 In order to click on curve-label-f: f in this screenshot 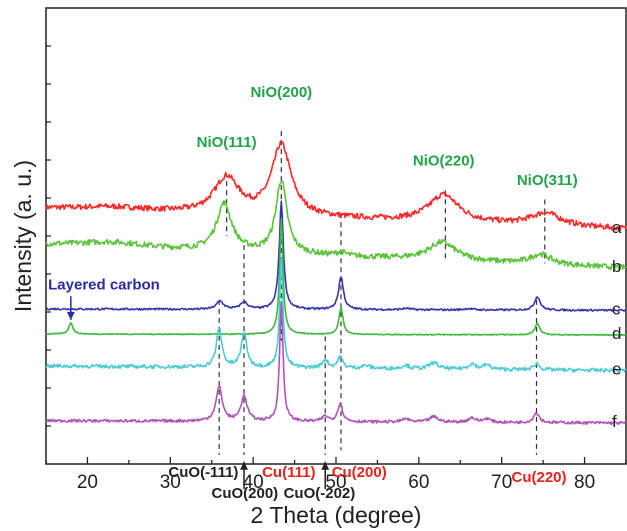, I will do `click(614, 421)`.